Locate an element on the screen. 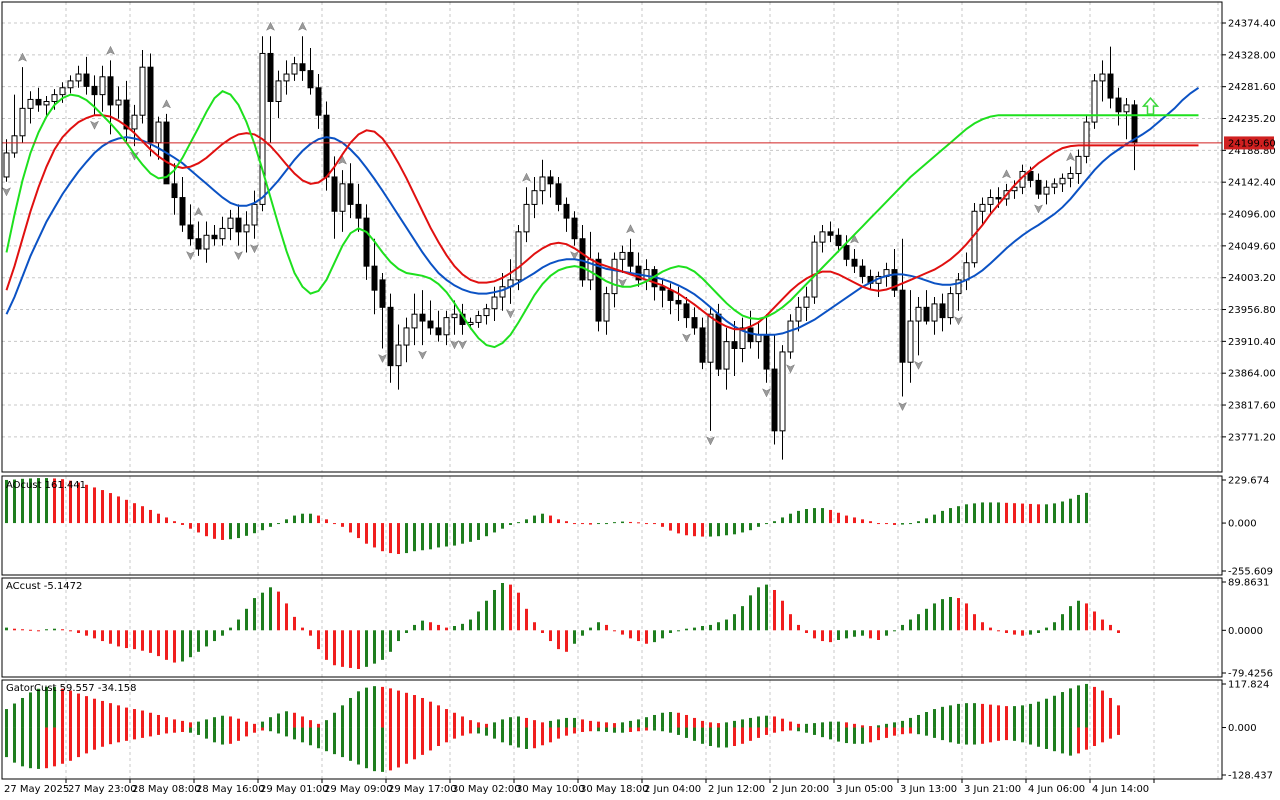  indicator-tick-label: 89.8631 is located at coordinates (1248, 583).